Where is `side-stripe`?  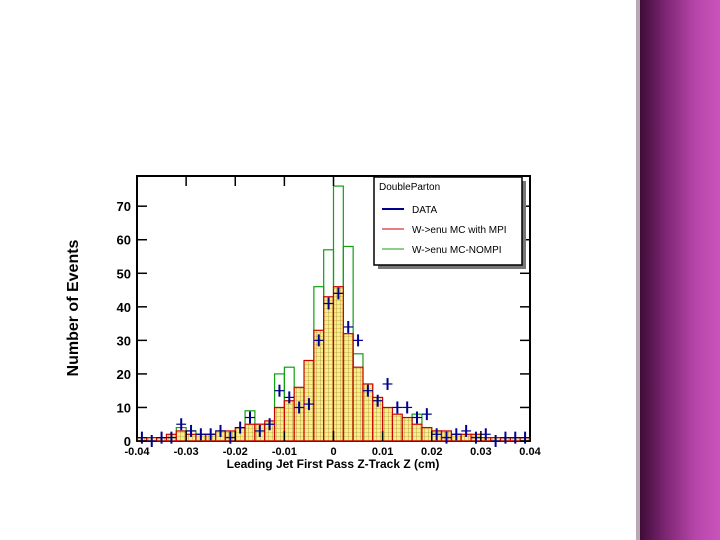 side-stripe is located at coordinates (638, 270).